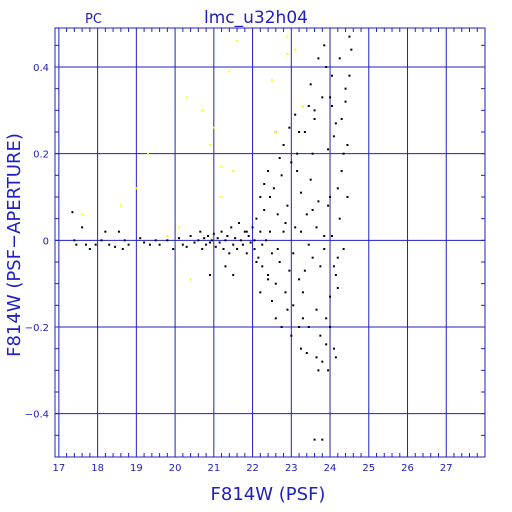 This screenshot has height=512, width=512. I want to click on x-tick-label: 18, so click(97, 468).